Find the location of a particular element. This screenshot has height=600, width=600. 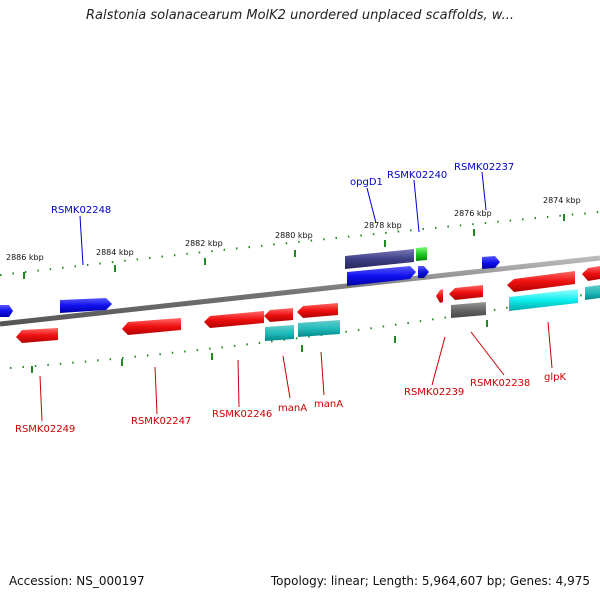

accession-text: Accession: NS_000197 is located at coordinates (77, 581).